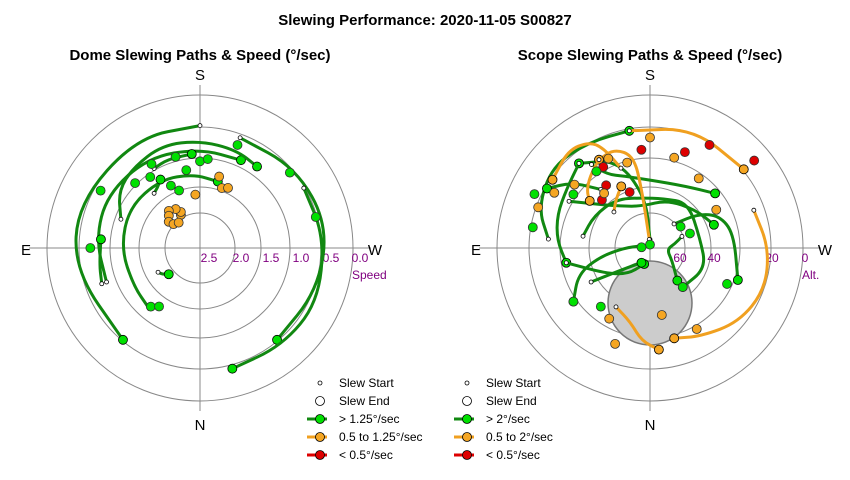  I want to click on scope-legend-label: Slew Start, so click(513, 383).